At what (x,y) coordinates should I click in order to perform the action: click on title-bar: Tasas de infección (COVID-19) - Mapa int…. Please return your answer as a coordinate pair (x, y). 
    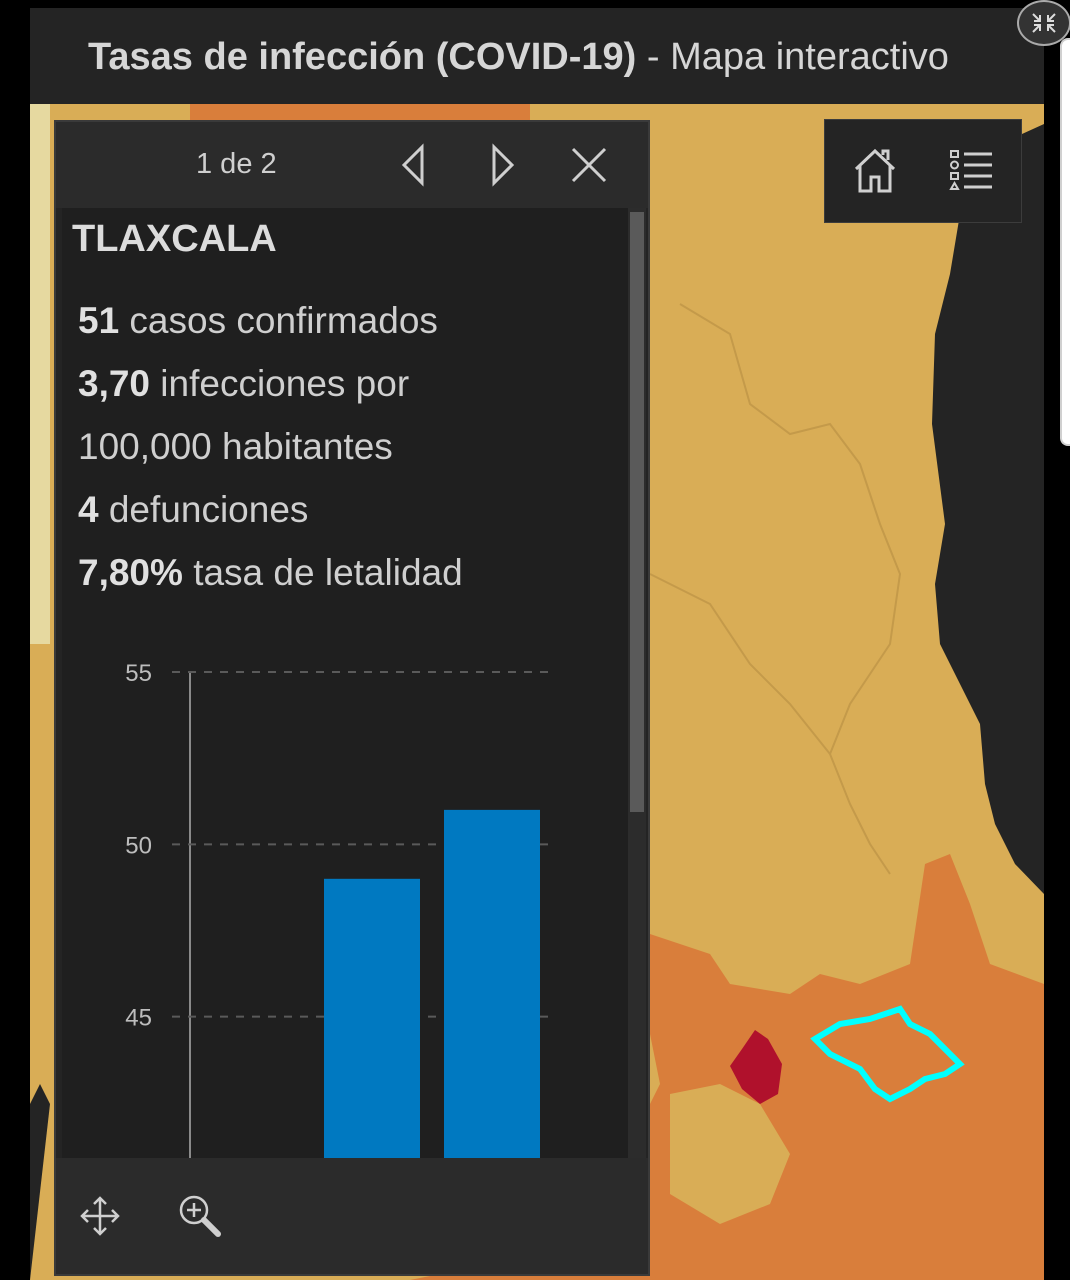
    Looking at the image, I should click on (537, 56).